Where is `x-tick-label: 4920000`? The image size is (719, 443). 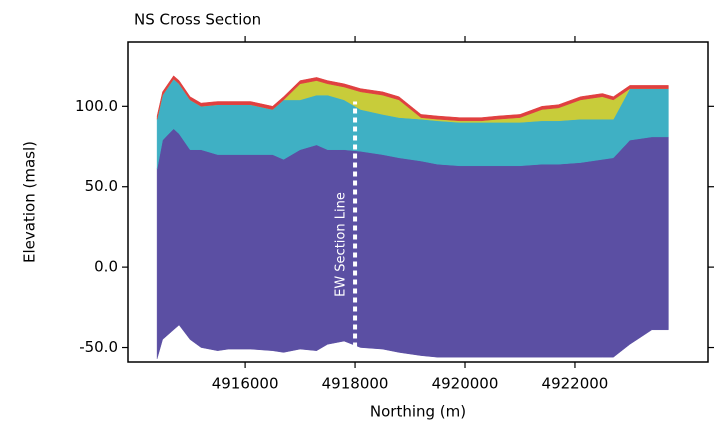
x-tick-label: 4920000 is located at coordinates (465, 384).